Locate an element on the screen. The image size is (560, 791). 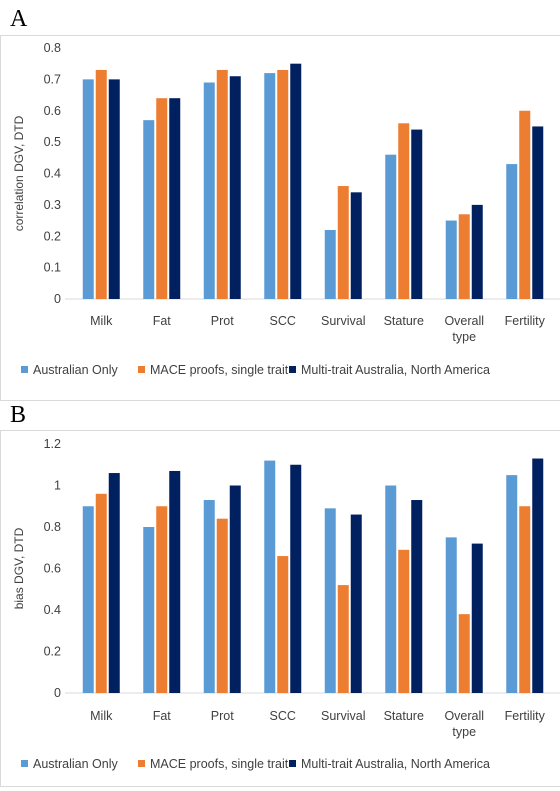
y-tick-label: 0.1 is located at coordinates (52, 268).